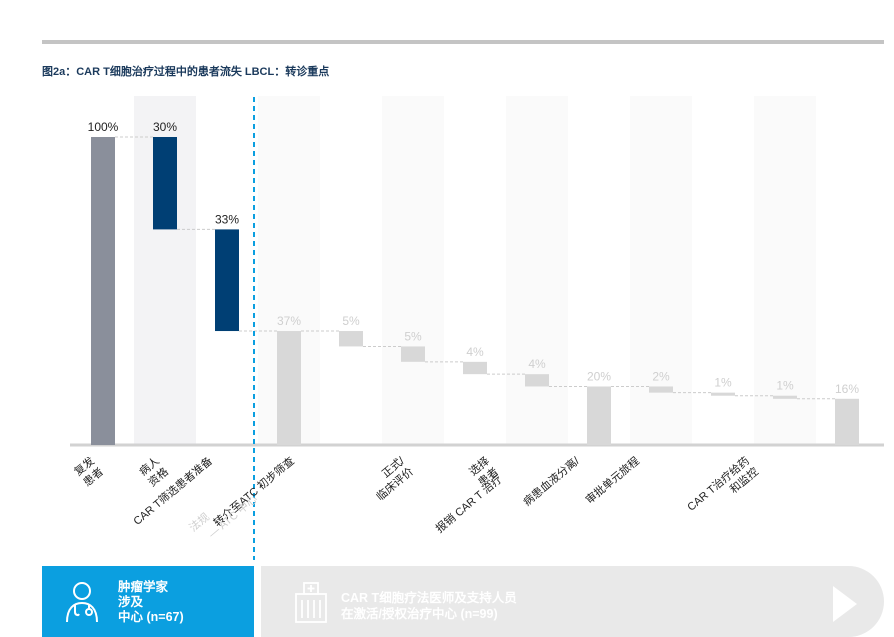 The width and height of the screenshot is (894, 637). I want to click on category-label: 复发患者, so click(88, 472).